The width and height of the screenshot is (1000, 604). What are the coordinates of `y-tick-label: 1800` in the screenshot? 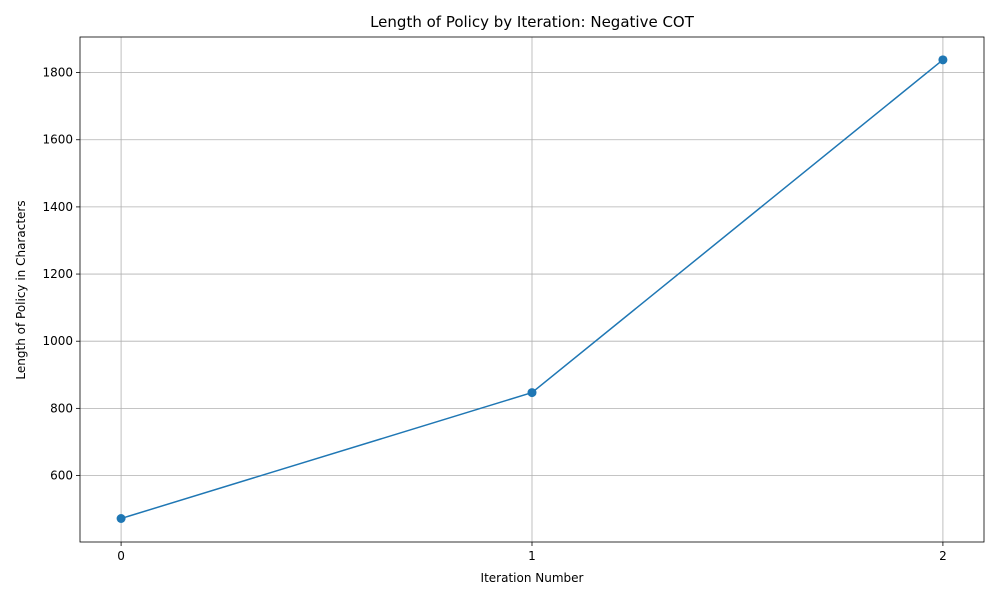 It's located at (57, 73).